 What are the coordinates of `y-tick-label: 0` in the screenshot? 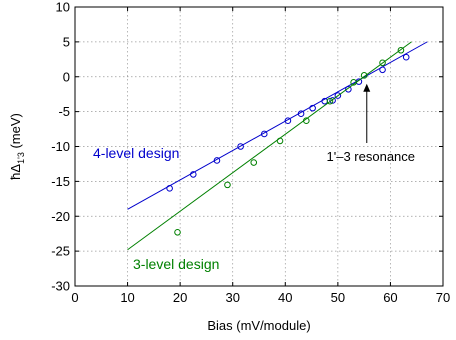 It's located at (66, 76).